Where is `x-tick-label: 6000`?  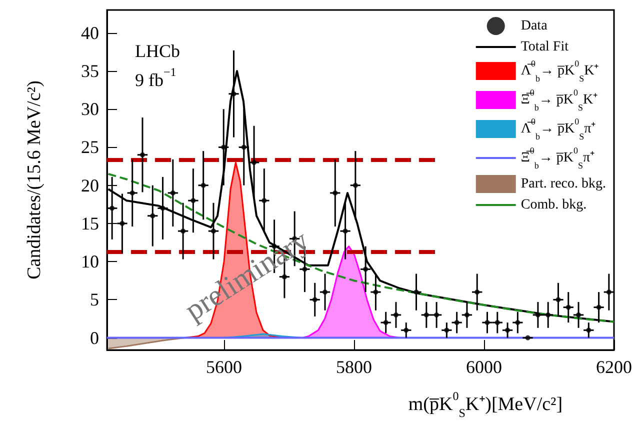 x-tick-label: 6000 is located at coordinates (484, 367).